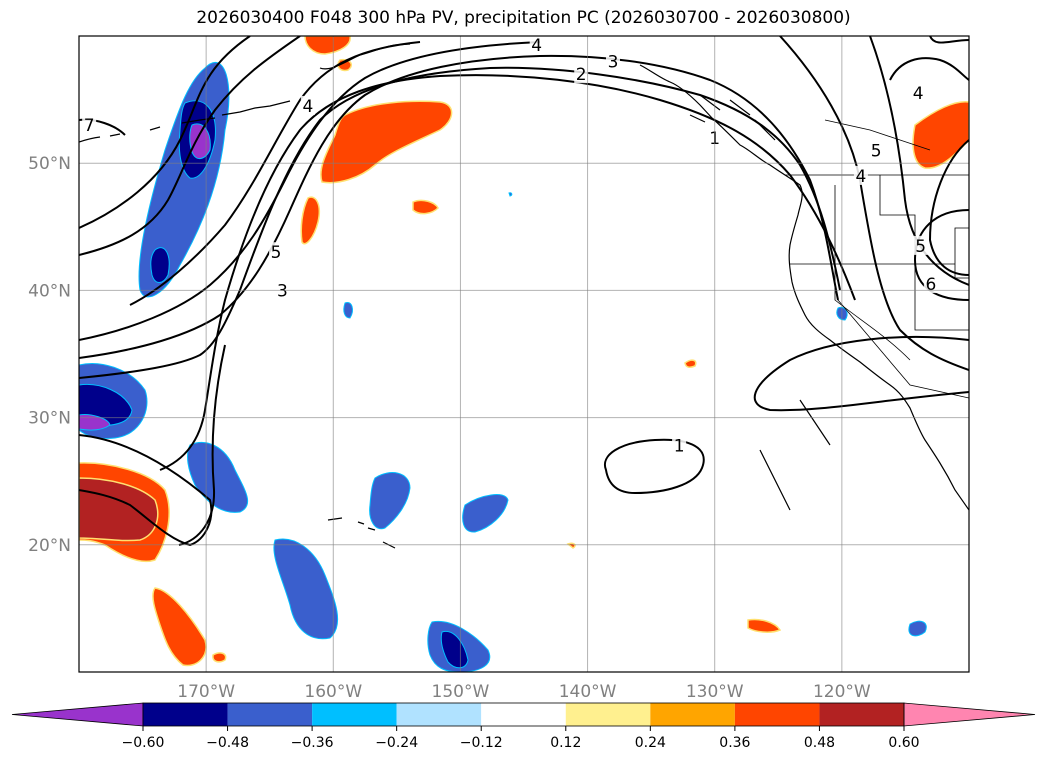 This screenshot has height=765, width=1047. Describe the element at coordinates (143, 743) in the screenshot. I see `colorbar-tick-label: −0.60` at that location.